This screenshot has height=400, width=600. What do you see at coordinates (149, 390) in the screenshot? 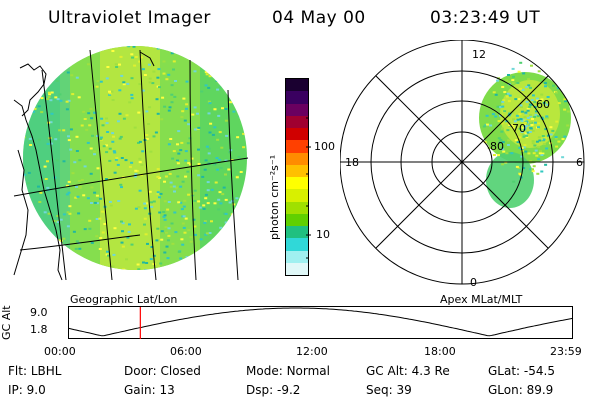
I see `info-gain: Gain: 13` at bounding box center [149, 390].